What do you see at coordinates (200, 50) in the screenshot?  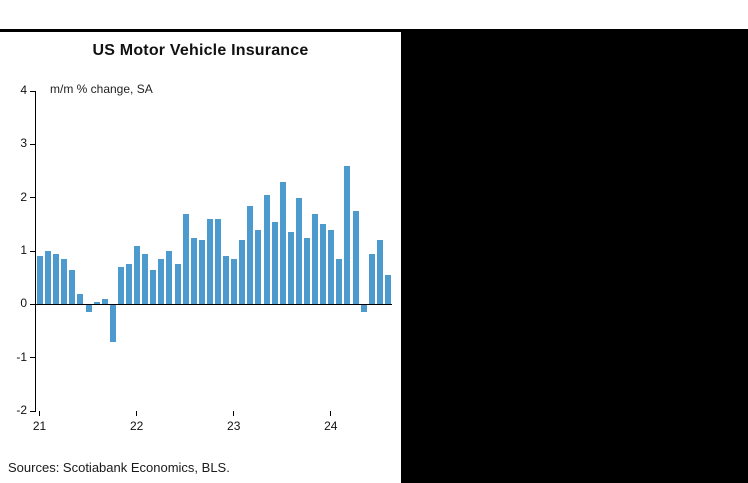 I see `chart-title: US Motor Vehicle Insurance` at bounding box center [200, 50].